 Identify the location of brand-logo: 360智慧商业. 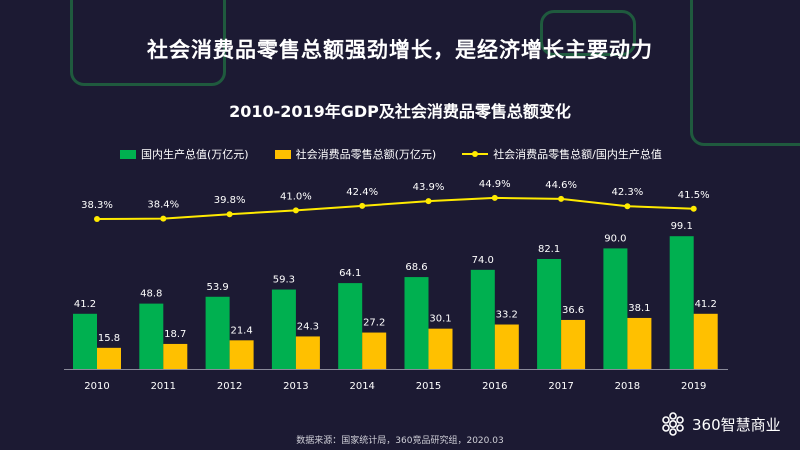
(720, 424).